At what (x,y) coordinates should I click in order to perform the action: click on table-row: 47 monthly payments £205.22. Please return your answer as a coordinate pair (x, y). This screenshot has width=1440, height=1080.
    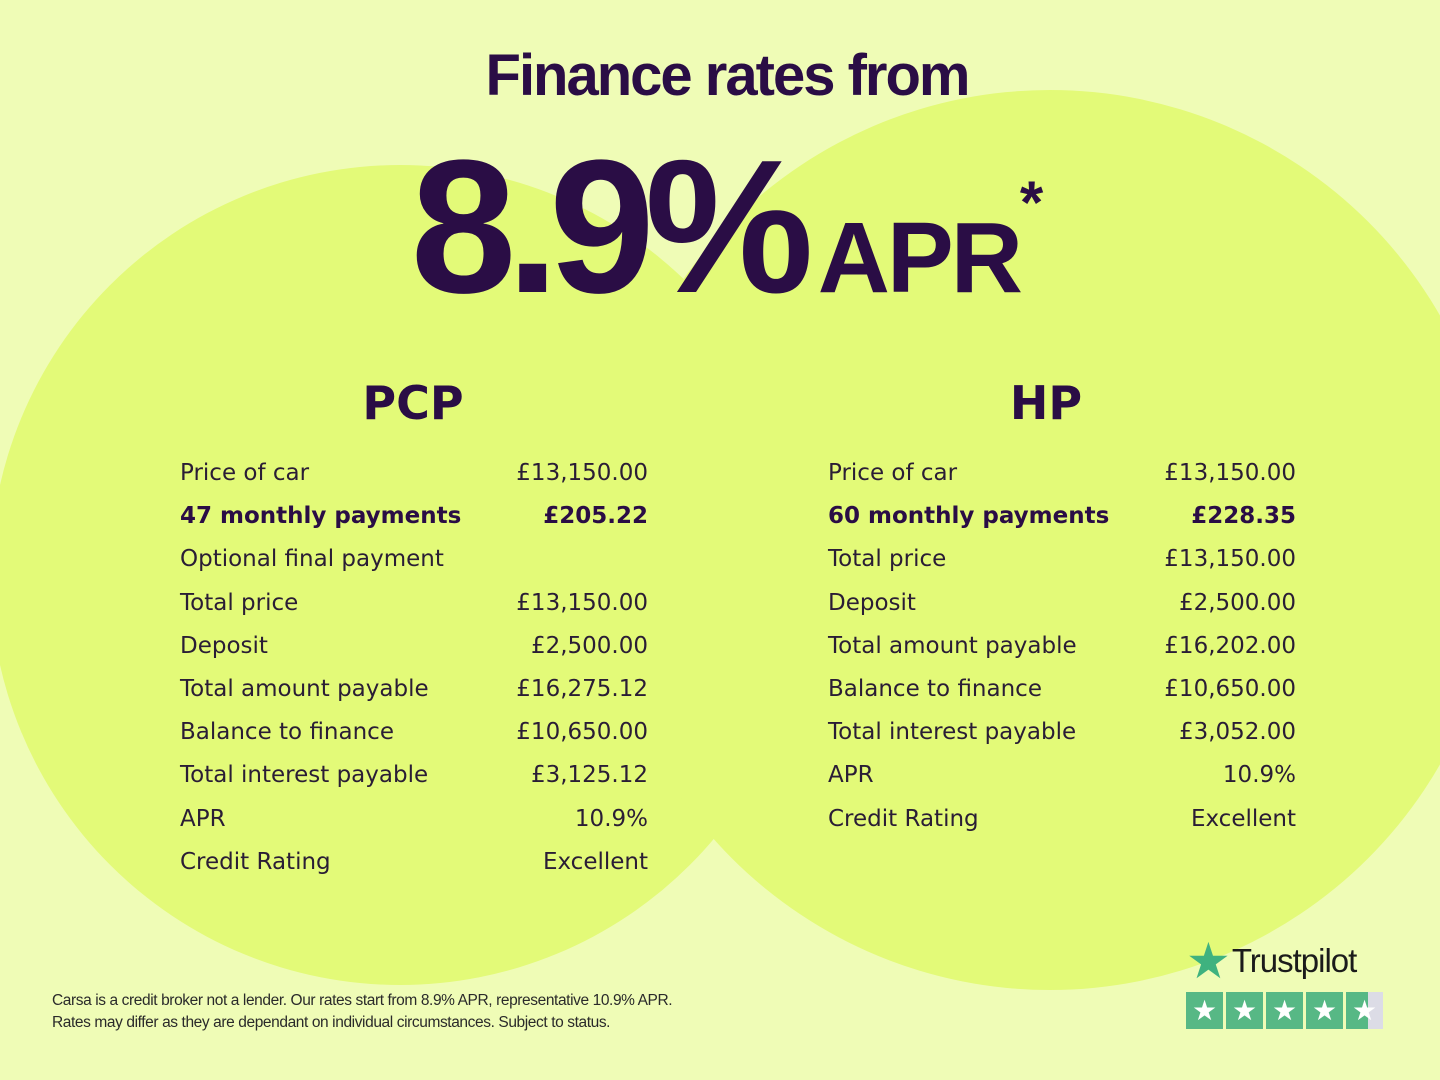
    Looking at the image, I should click on (414, 520).